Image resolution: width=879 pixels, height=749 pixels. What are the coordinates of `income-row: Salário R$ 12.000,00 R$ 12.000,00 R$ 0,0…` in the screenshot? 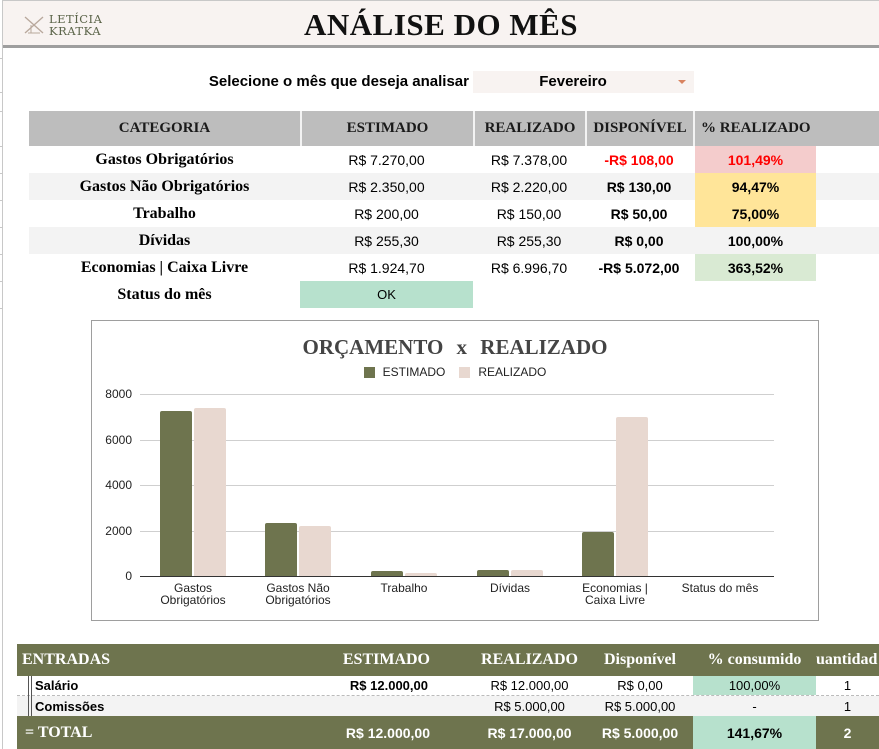 It's located at (448, 686).